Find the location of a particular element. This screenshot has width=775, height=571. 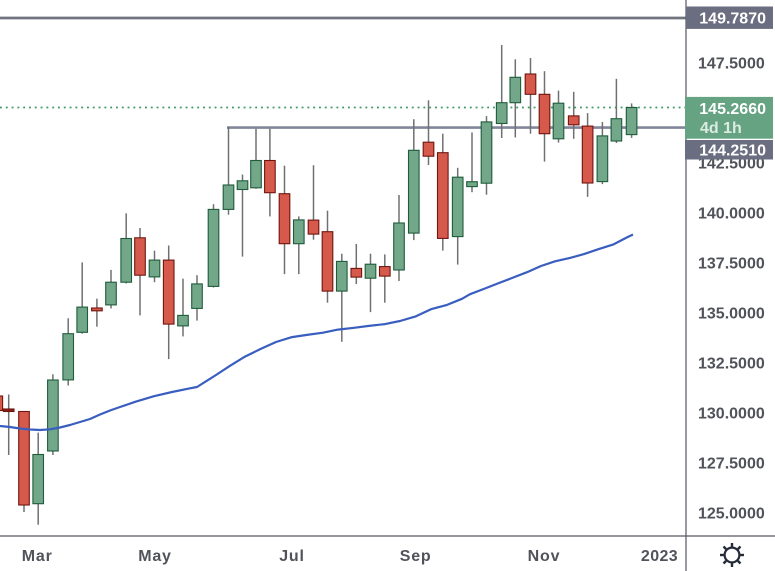

svg-text: 140.0000 is located at coordinates (731, 214).